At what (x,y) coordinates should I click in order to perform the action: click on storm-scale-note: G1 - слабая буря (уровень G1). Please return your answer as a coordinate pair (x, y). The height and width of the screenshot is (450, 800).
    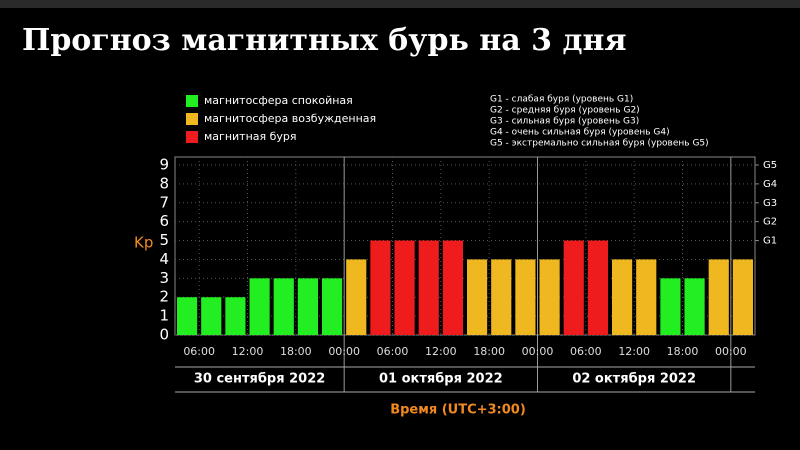
    Looking at the image, I should click on (561, 100).